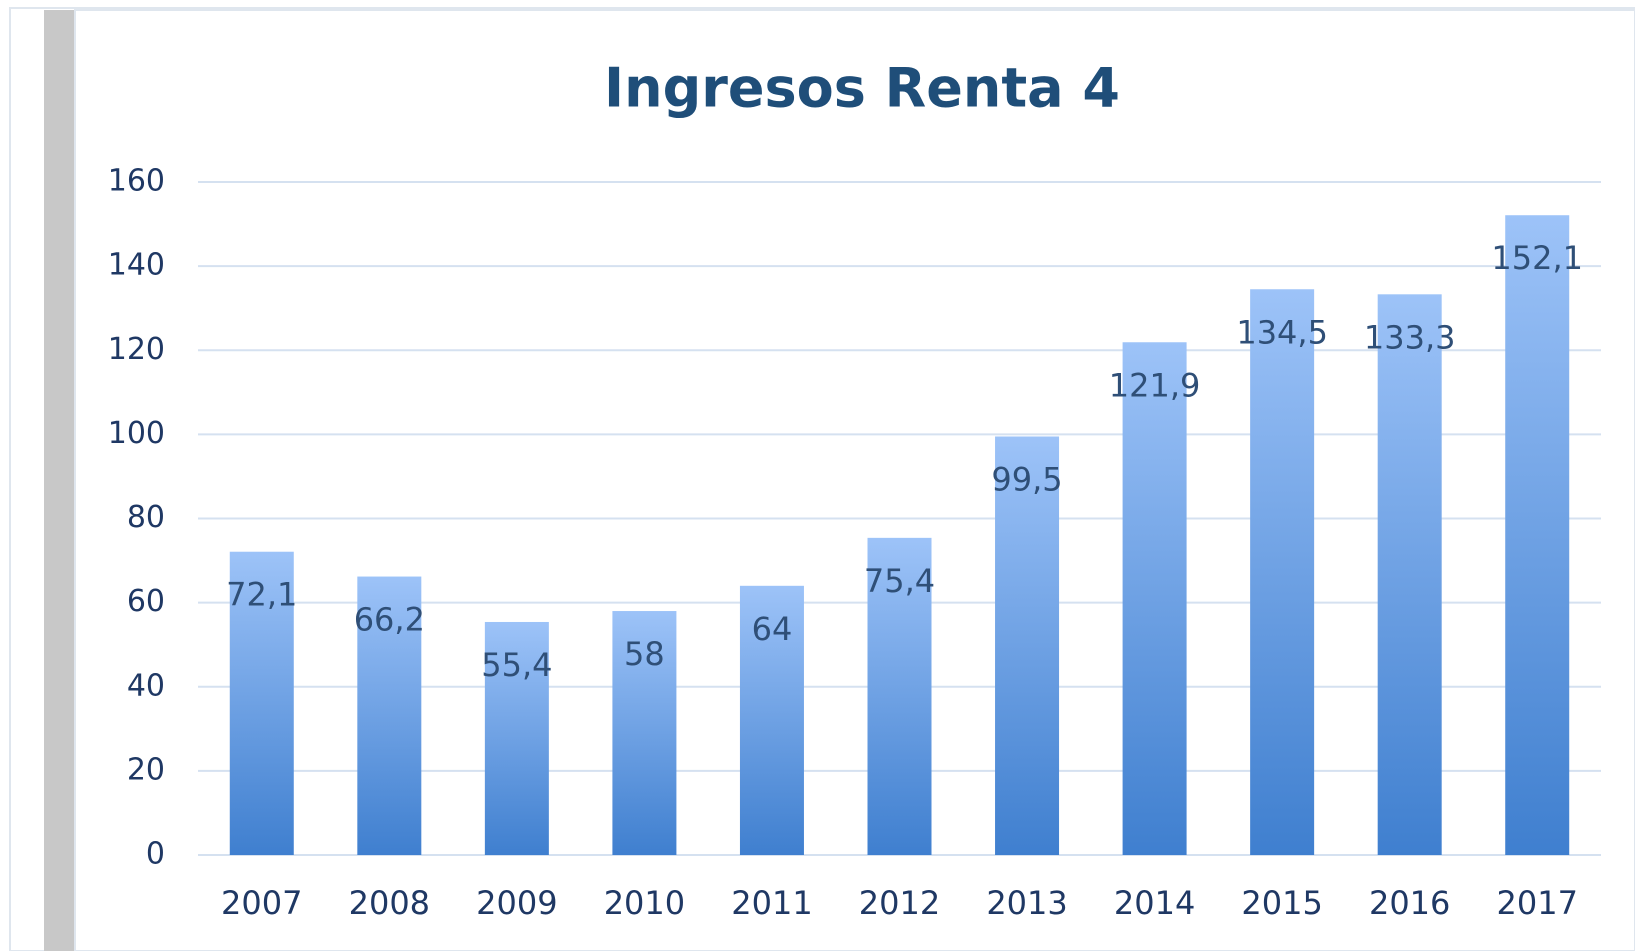 The width and height of the screenshot is (1635, 951). I want to click on y-tick-label: 100, so click(136, 433).